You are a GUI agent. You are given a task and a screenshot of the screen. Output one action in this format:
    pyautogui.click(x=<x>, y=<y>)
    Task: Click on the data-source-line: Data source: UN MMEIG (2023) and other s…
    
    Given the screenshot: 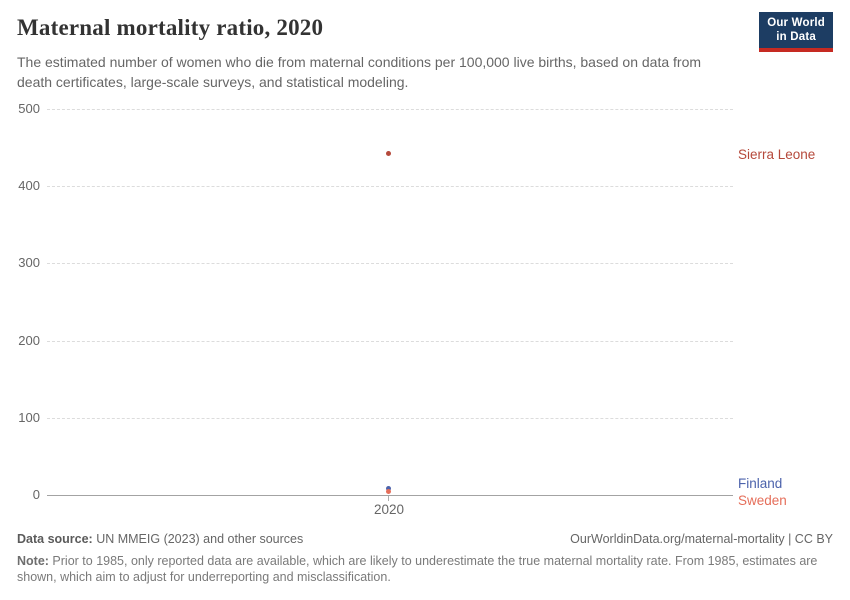 What is the action you would take?
    pyautogui.click(x=160, y=539)
    